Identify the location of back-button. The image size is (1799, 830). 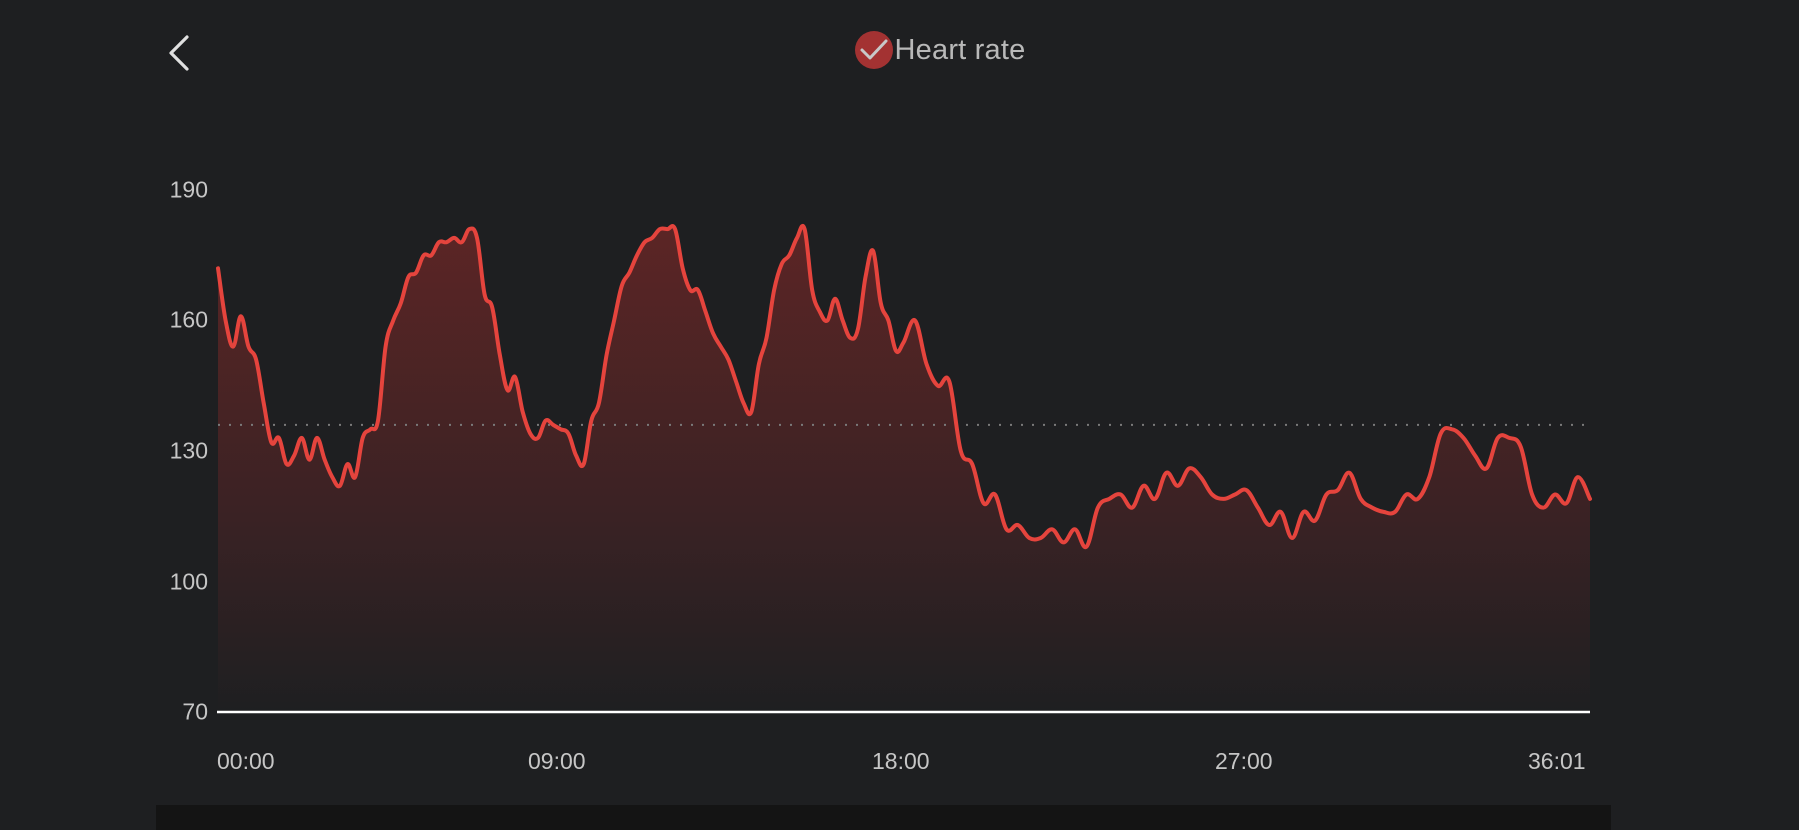
(180, 53).